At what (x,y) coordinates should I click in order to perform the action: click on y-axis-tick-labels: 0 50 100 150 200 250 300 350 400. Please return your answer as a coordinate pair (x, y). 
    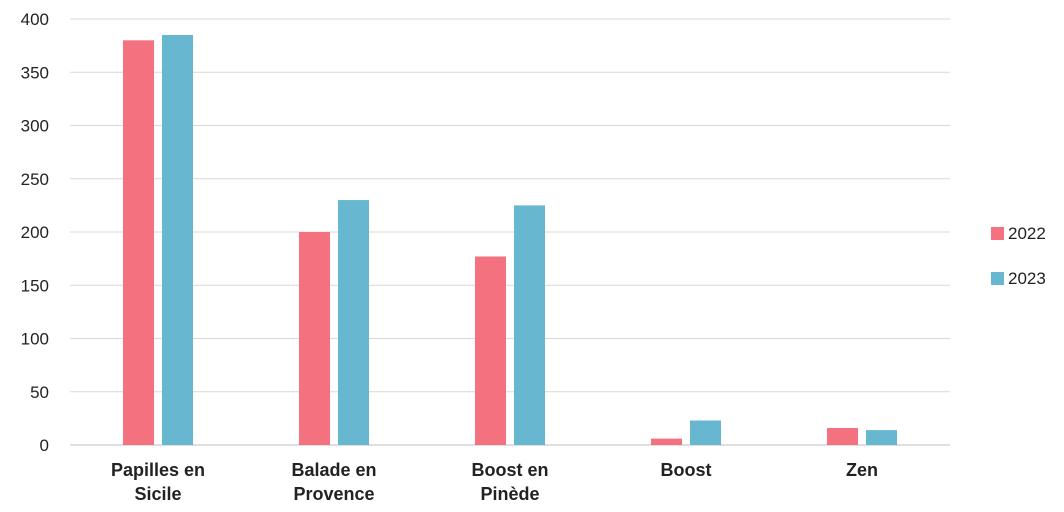
    Looking at the image, I should click on (35, 232).